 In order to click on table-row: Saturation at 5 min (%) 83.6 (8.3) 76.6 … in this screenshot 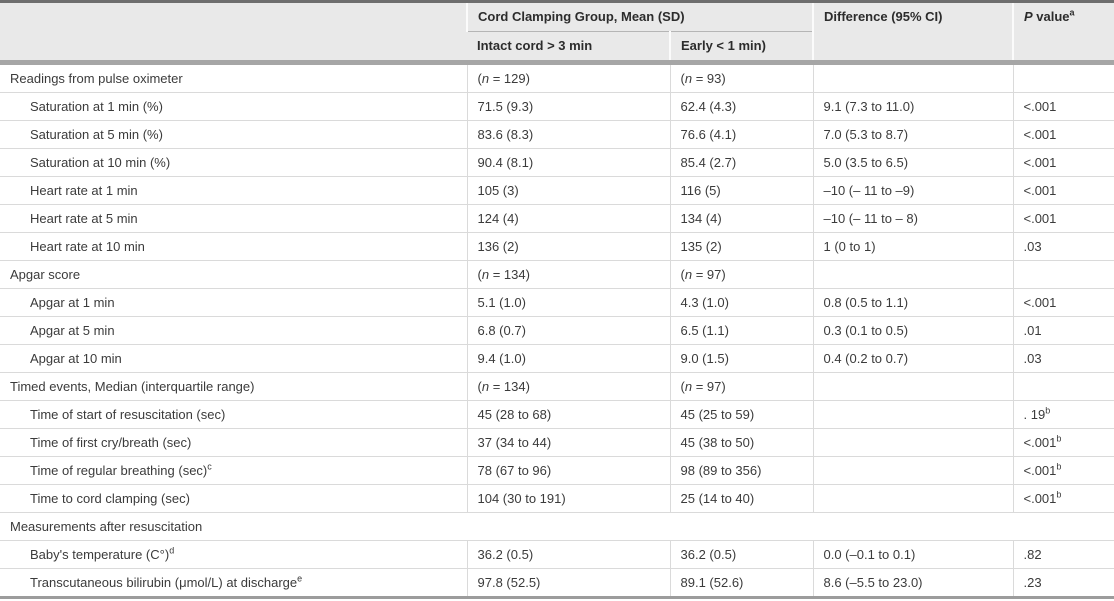, I will do `click(557, 134)`.